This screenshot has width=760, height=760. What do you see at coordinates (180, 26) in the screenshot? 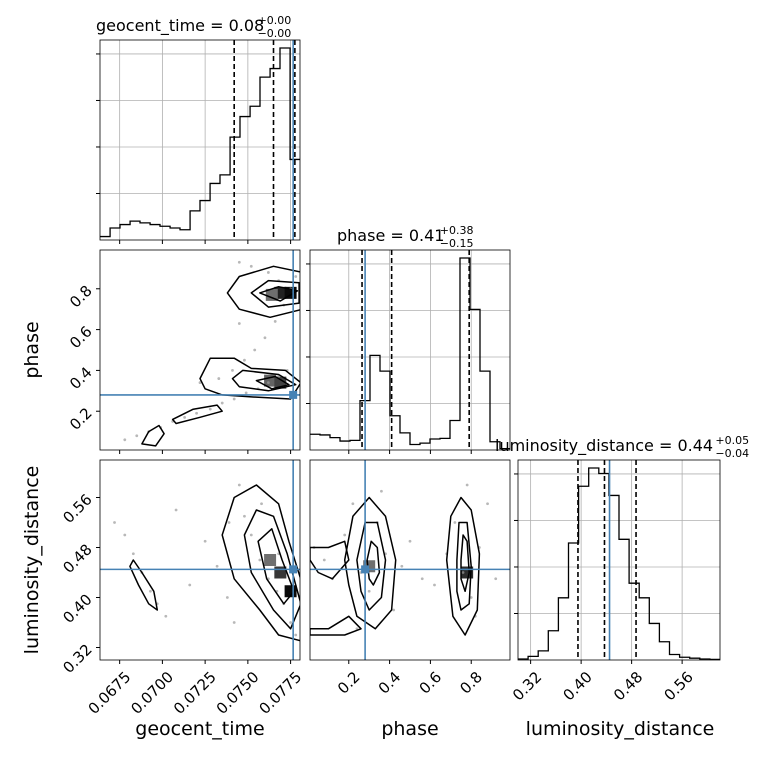
I see `title-main: geocent_time = 0.08` at bounding box center [180, 26].